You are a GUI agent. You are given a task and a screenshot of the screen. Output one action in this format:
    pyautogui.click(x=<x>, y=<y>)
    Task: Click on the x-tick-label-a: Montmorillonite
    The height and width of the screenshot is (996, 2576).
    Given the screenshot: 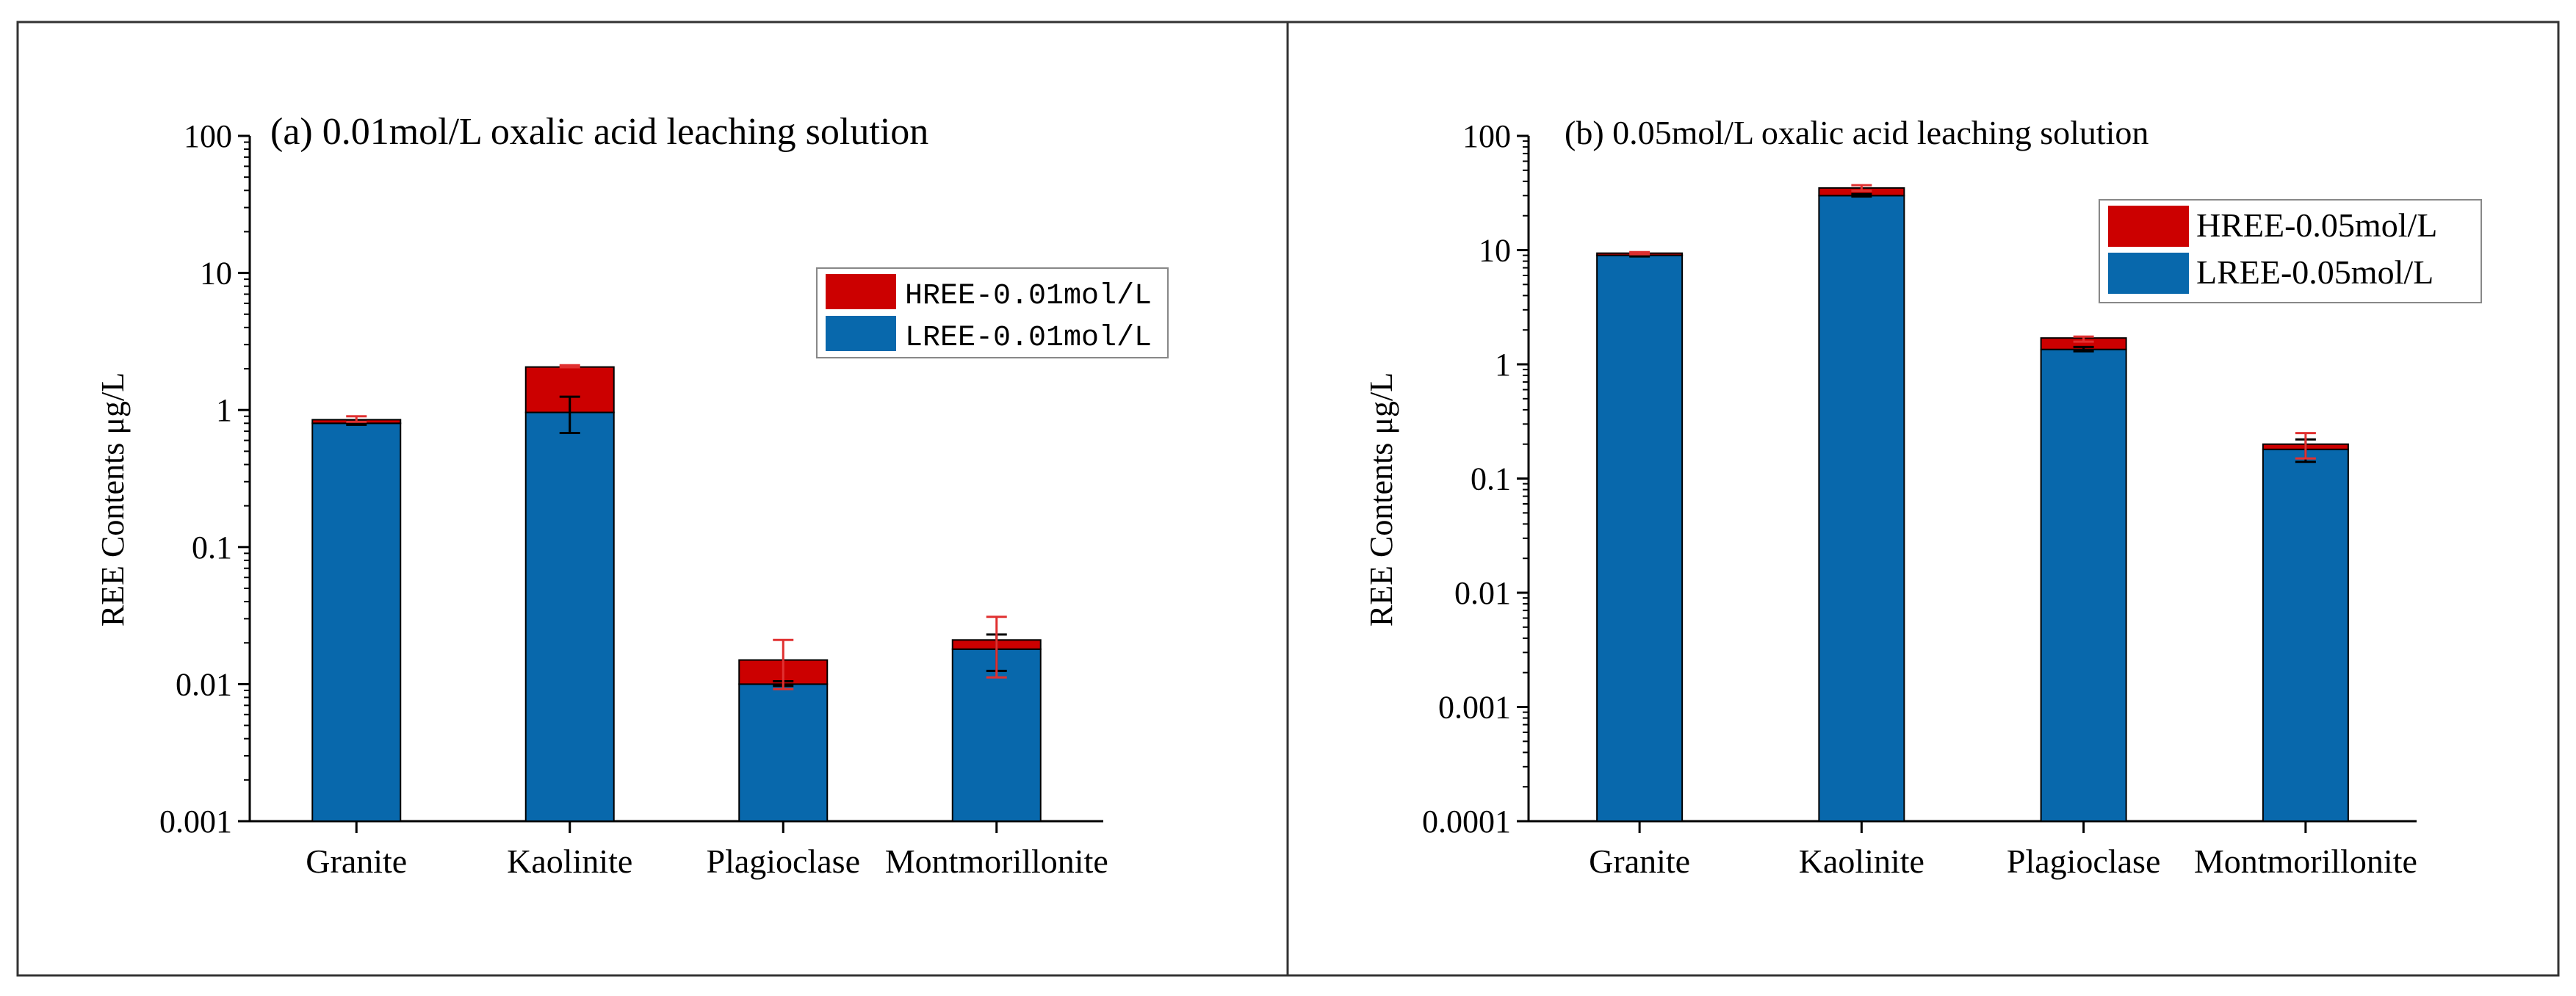 What is the action you would take?
    pyautogui.click(x=996, y=861)
    